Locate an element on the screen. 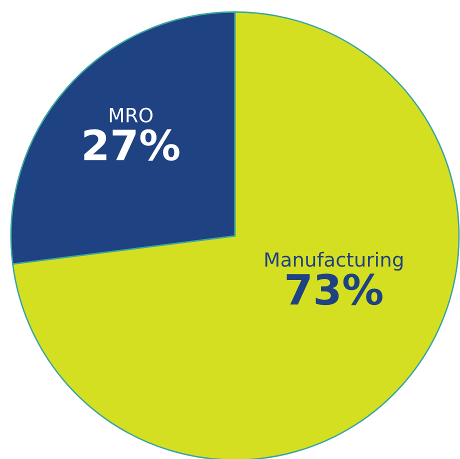  slice-label: Manufacturing is located at coordinates (334, 261).